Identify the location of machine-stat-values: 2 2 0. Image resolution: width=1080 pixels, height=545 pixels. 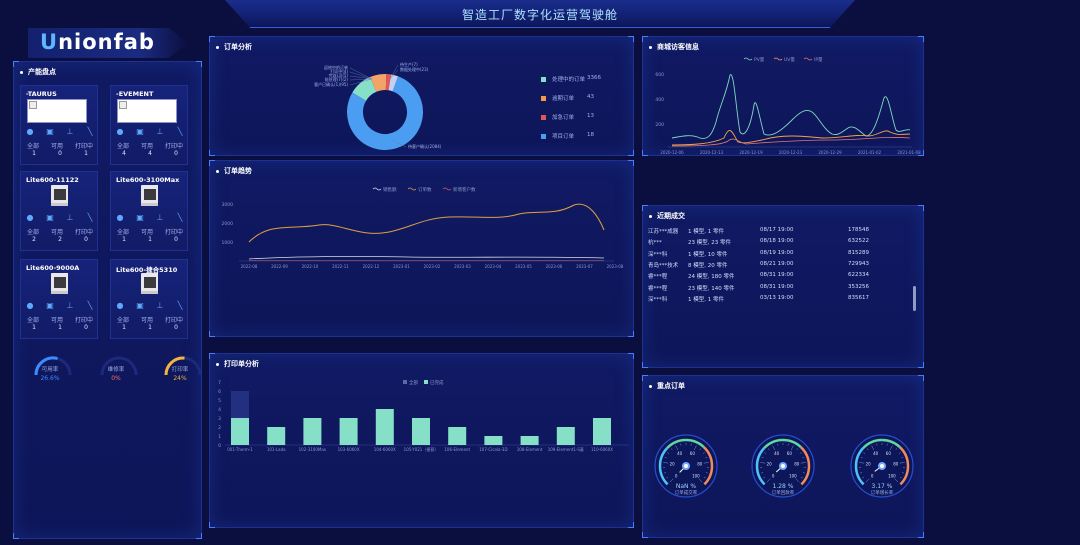
(60, 239).